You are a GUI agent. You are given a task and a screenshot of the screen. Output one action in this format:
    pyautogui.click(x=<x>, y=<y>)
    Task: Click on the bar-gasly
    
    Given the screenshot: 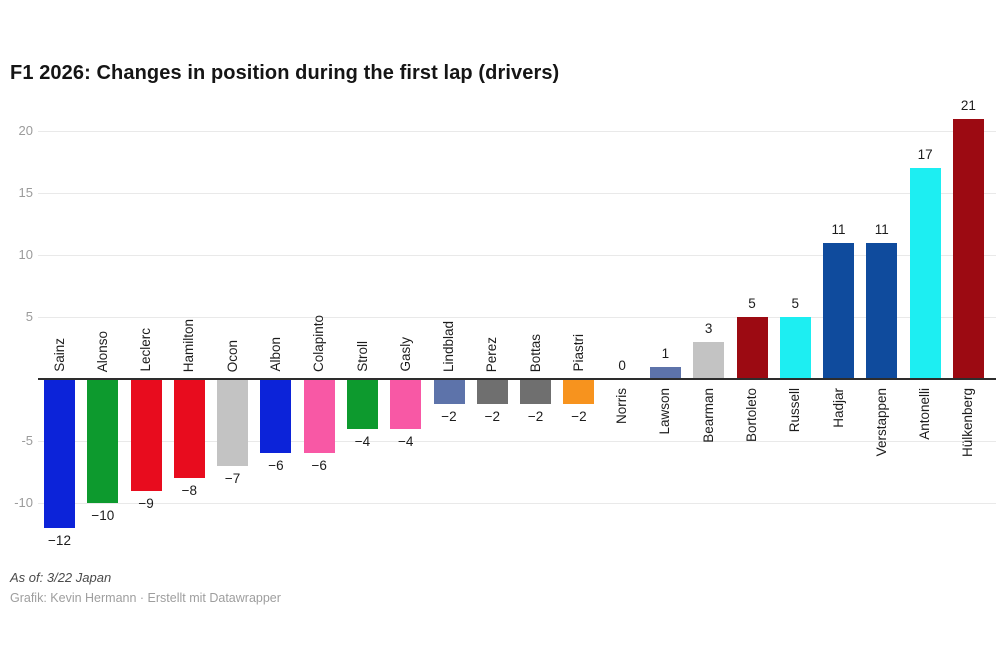 What is the action you would take?
    pyautogui.click(x=406, y=404)
    